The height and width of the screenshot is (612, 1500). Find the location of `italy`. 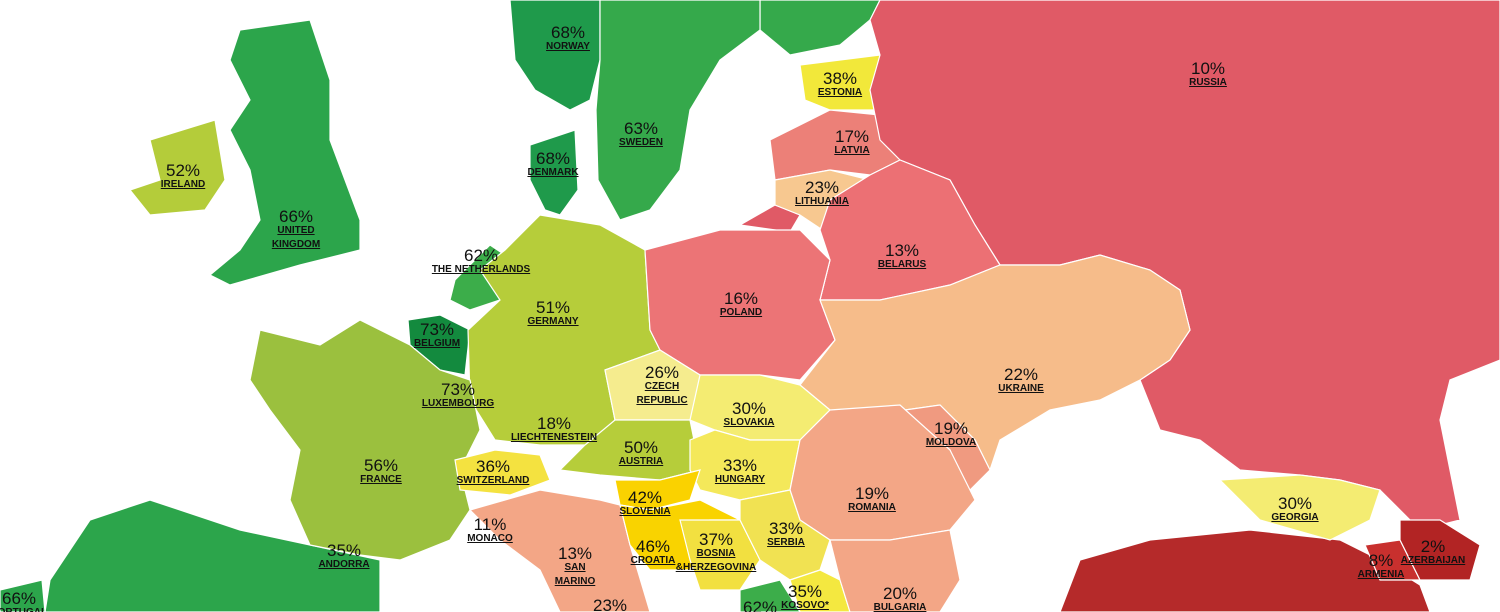

italy is located at coordinates (559, 550).